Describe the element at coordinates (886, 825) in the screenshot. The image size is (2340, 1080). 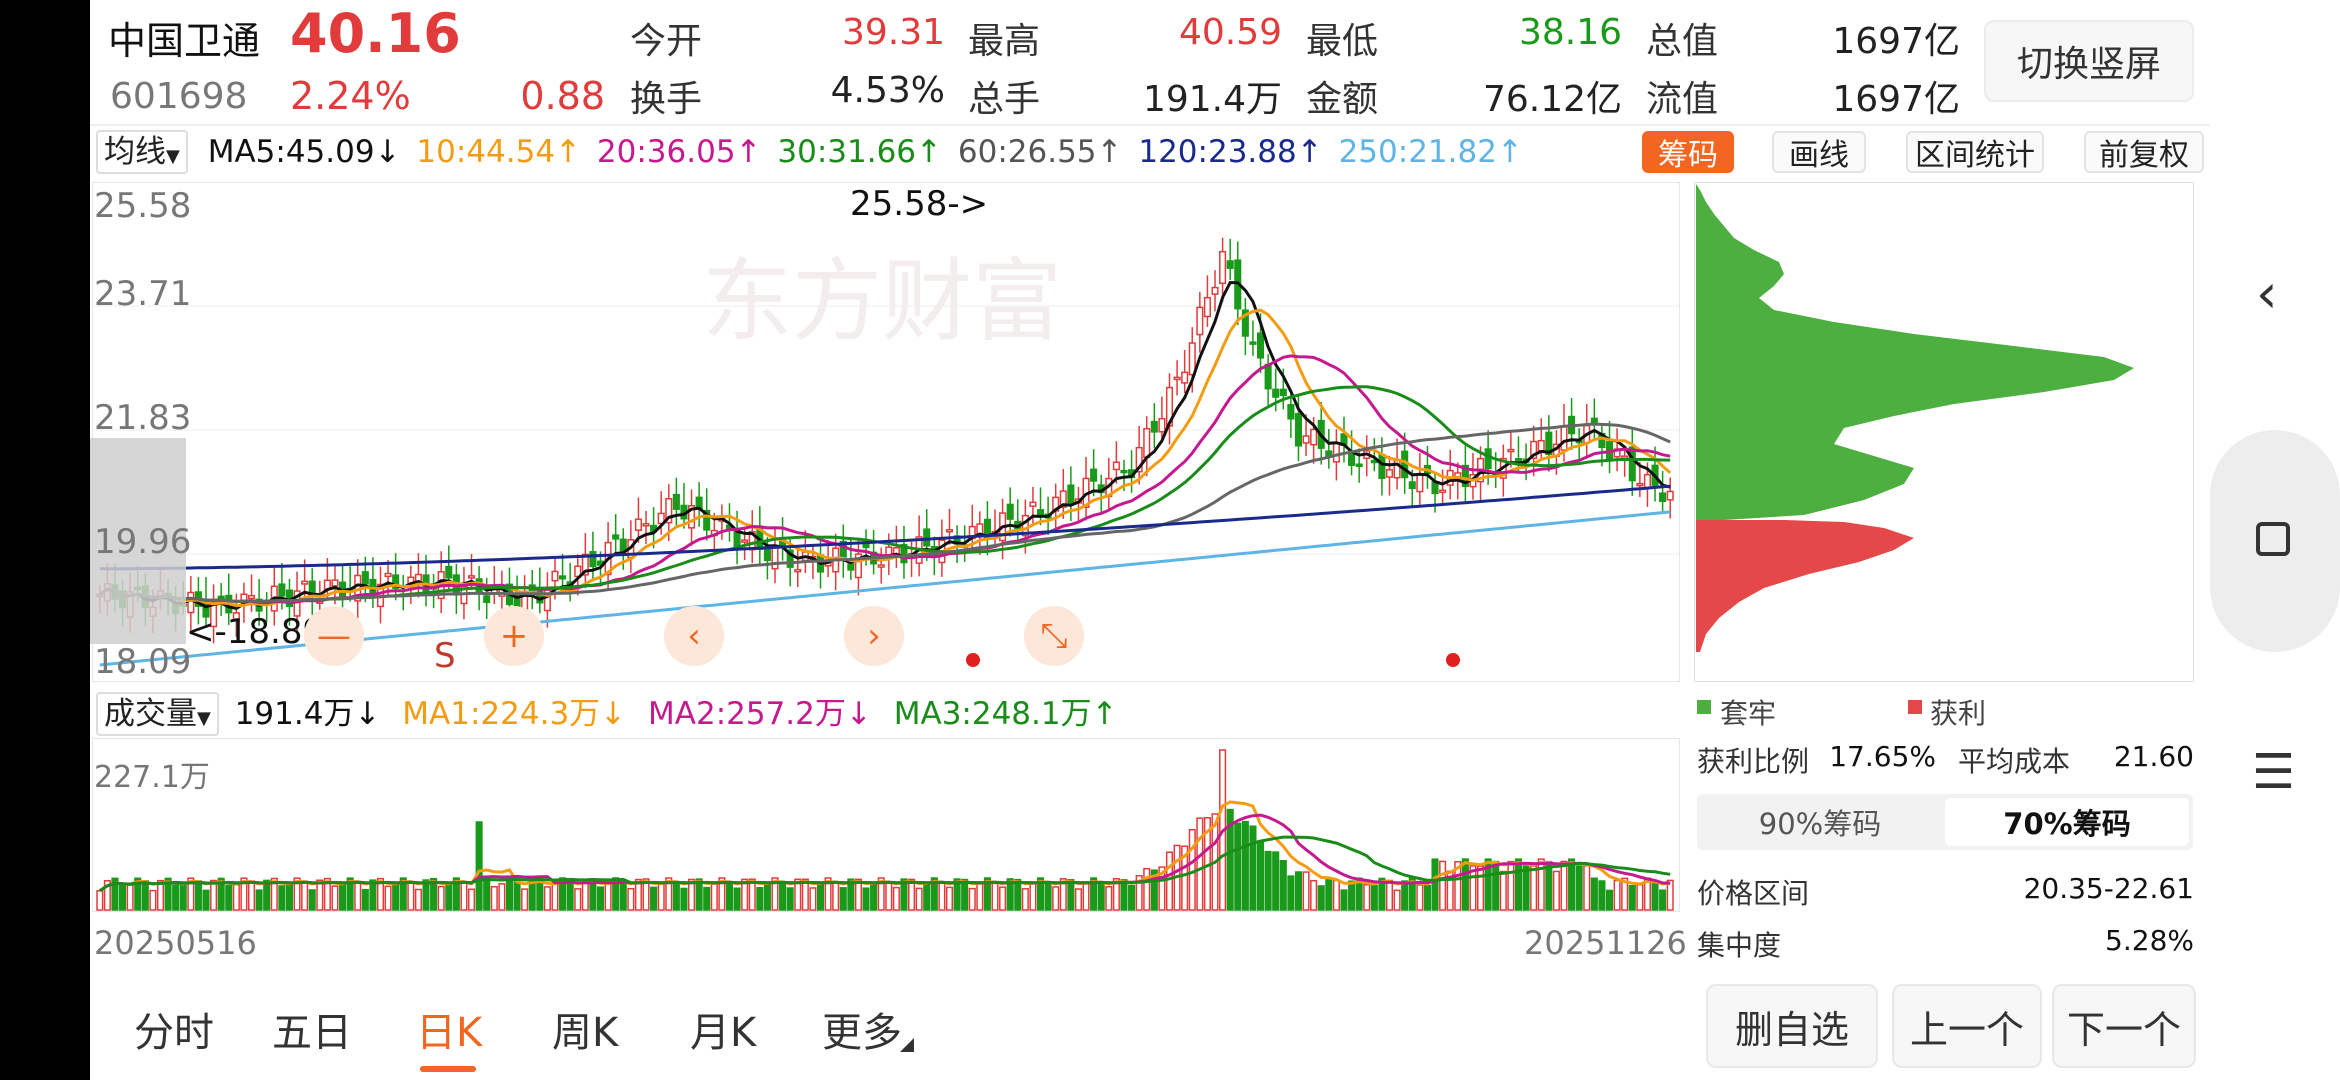
I see `volume-chart` at that location.